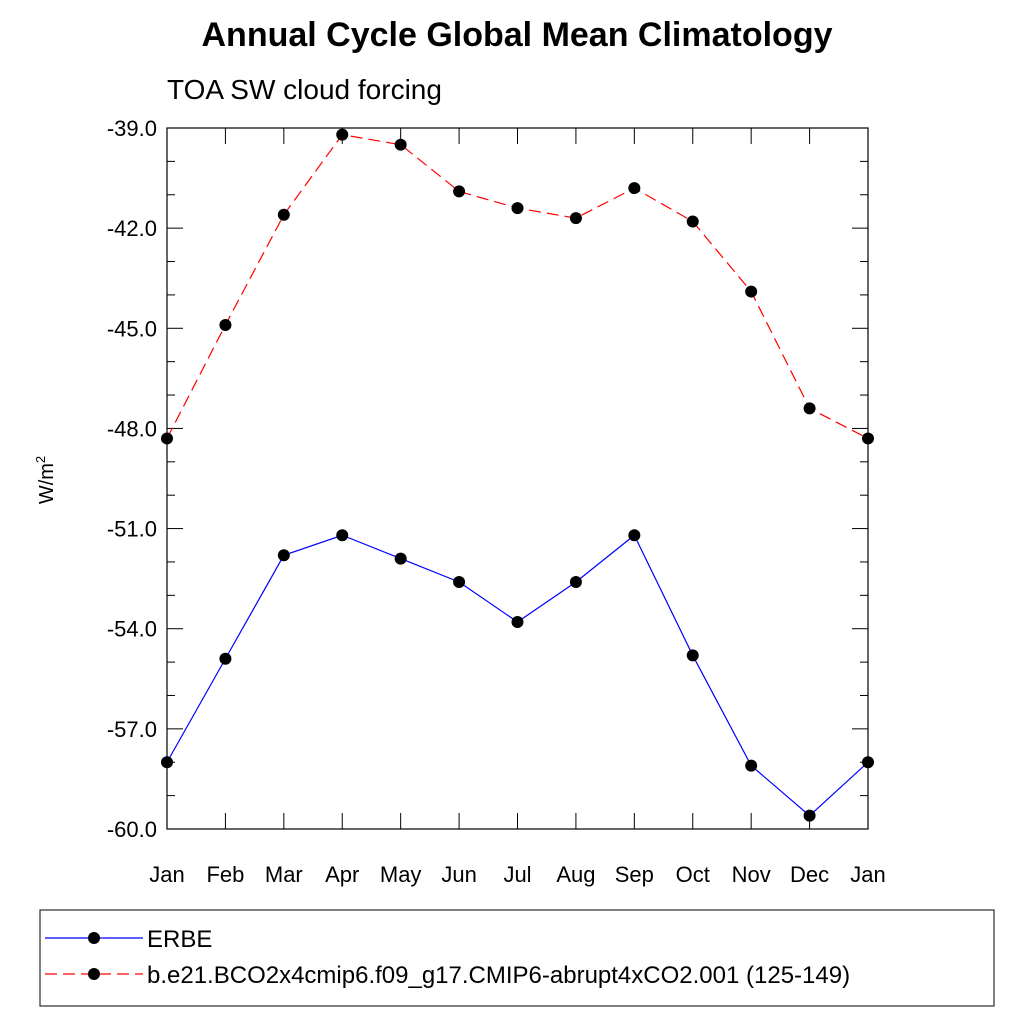  What do you see at coordinates (575, 874) in the screenshot?
I see `x-tick-label: Aug` at bounding box center [575, 874].